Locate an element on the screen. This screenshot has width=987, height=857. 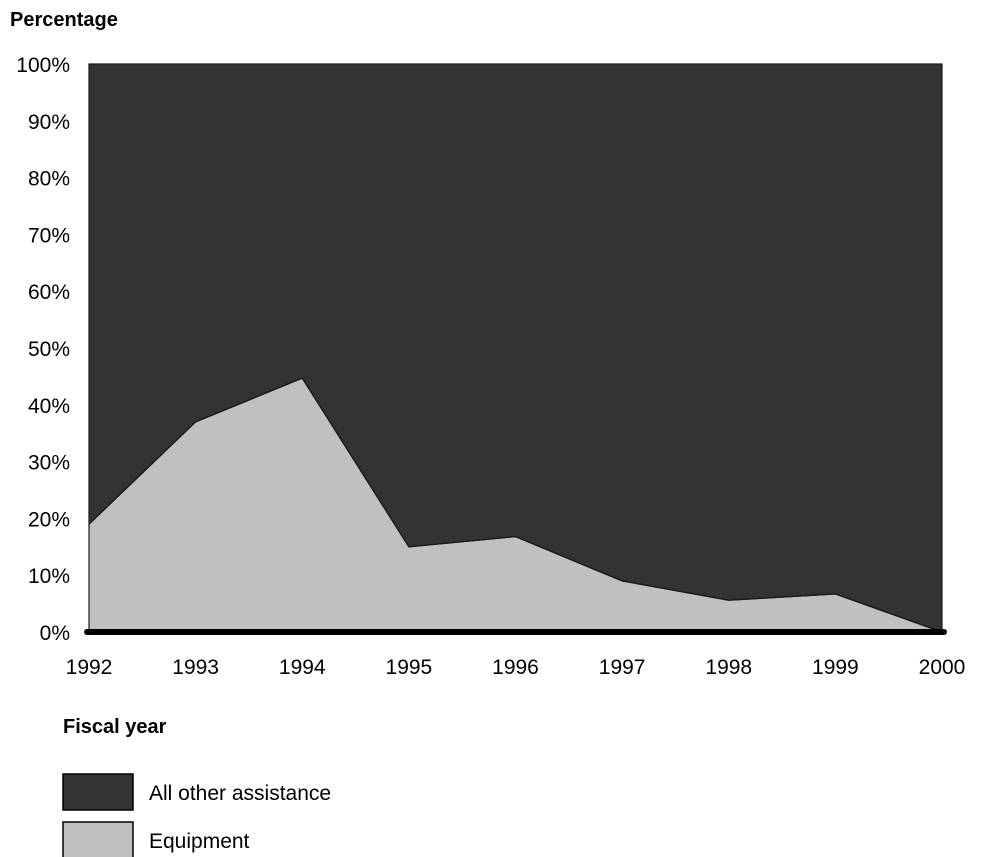
y-tick-label: 30% is located at coordinates (49, 463).